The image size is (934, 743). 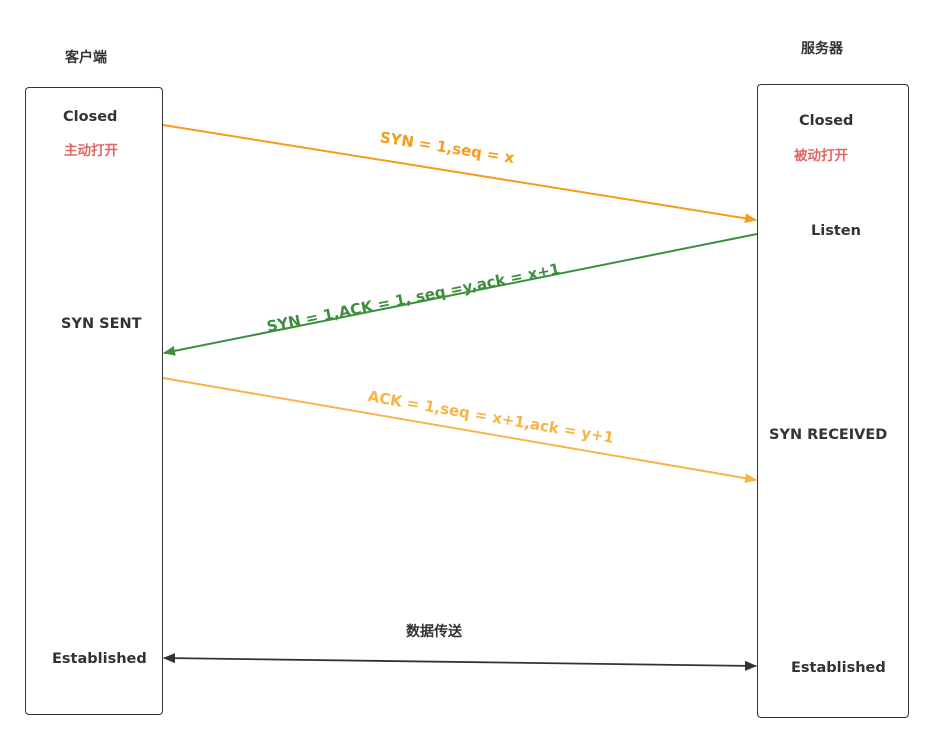 What do you see at coordinates (826, 121) in the screenshot?
I see `server-state-closed: Closed` at bounding box center [826, 121].